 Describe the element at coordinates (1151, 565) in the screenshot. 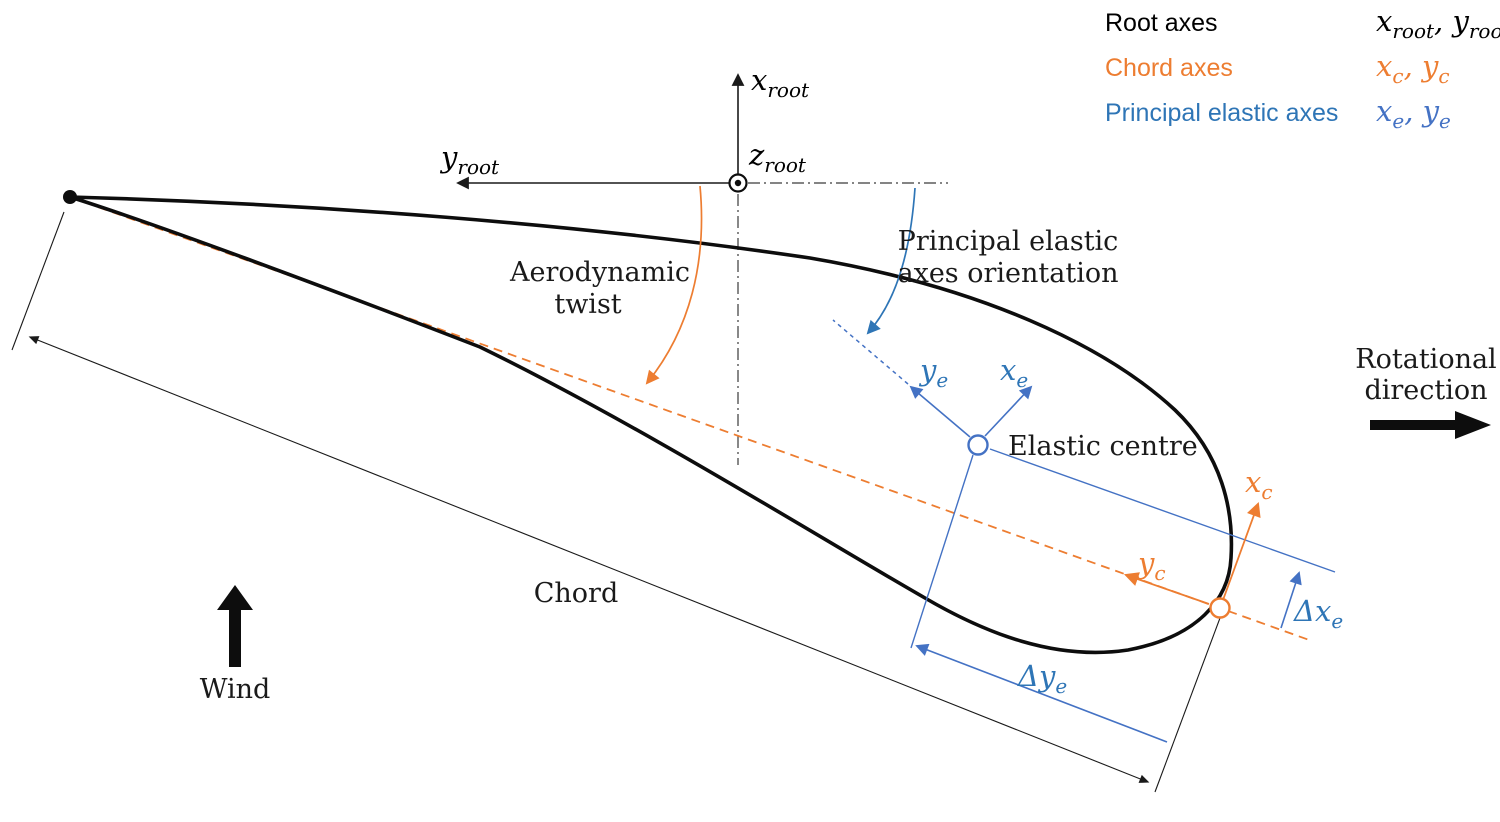

I see `yc-label: yc` at that location.